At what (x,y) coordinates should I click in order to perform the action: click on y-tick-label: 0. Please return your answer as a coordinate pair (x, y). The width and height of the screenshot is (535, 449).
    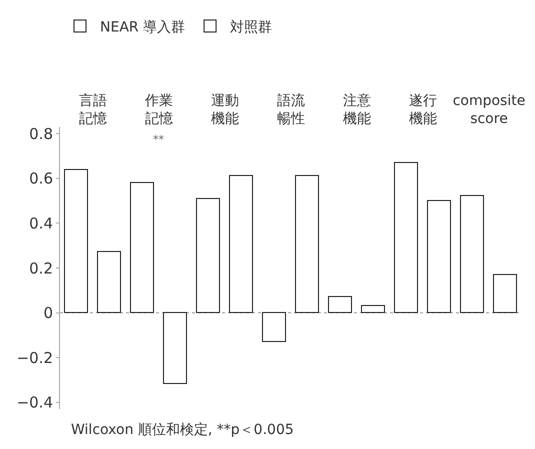
    Looking at the image, I should click on (48, 313).